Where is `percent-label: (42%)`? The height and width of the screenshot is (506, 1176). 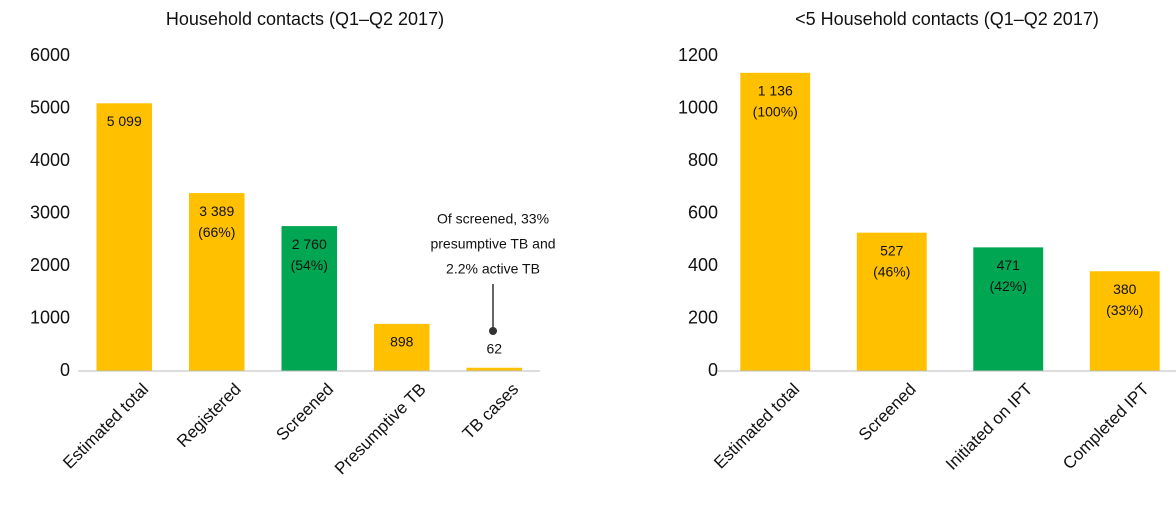 percent-label: (42%) is located at coordinates (1008, 286).